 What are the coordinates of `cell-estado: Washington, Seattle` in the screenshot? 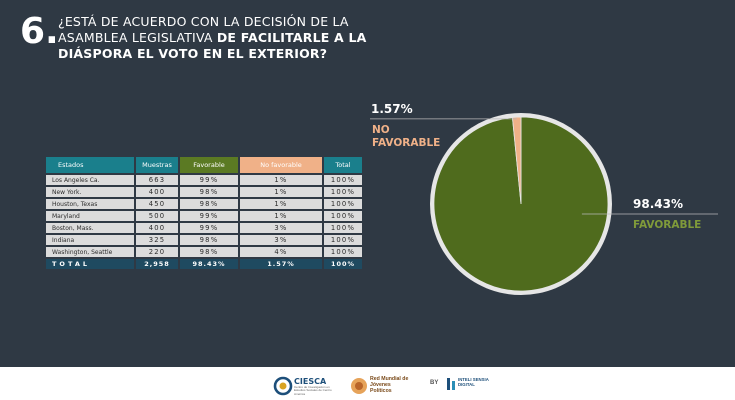 It's located at (90, 252).